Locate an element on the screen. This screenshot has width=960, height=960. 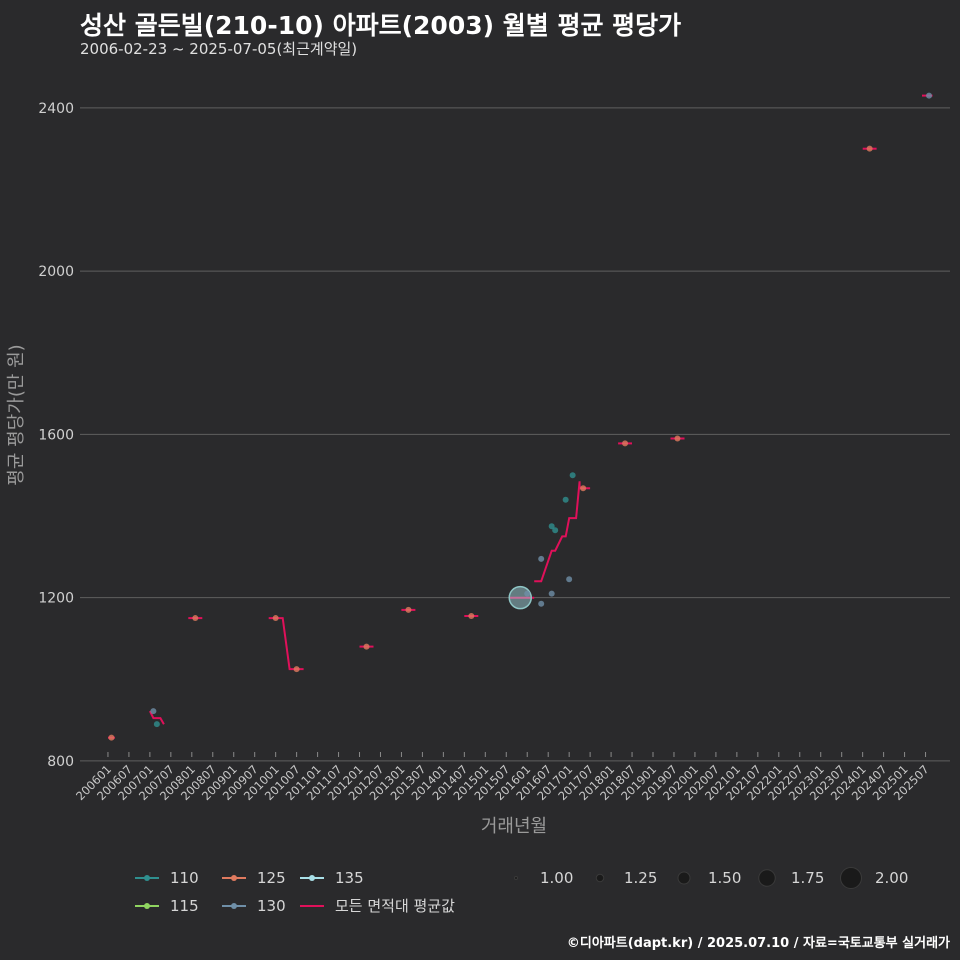
y-axis-ticks: 800 1200 1600 2000 2400 is located at coordinates (56, 435).